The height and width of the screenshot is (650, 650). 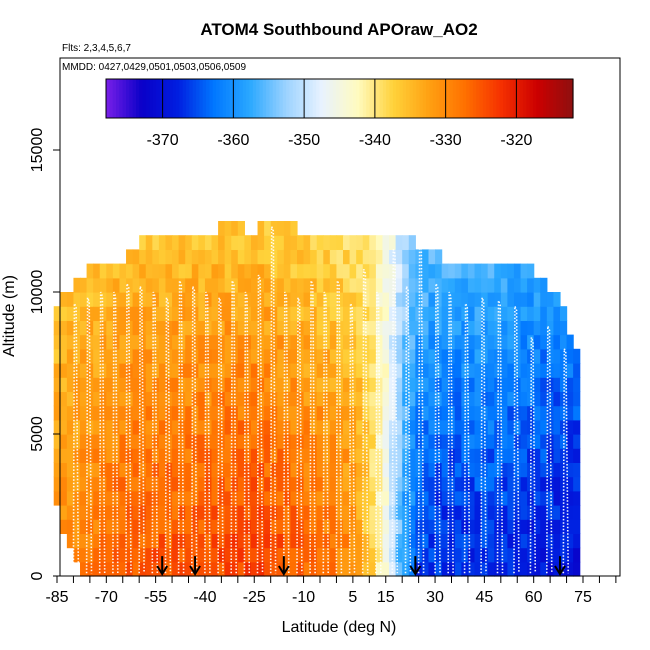 I want to click on colorbar-tick-label: -340, so click(x=375, y=140).